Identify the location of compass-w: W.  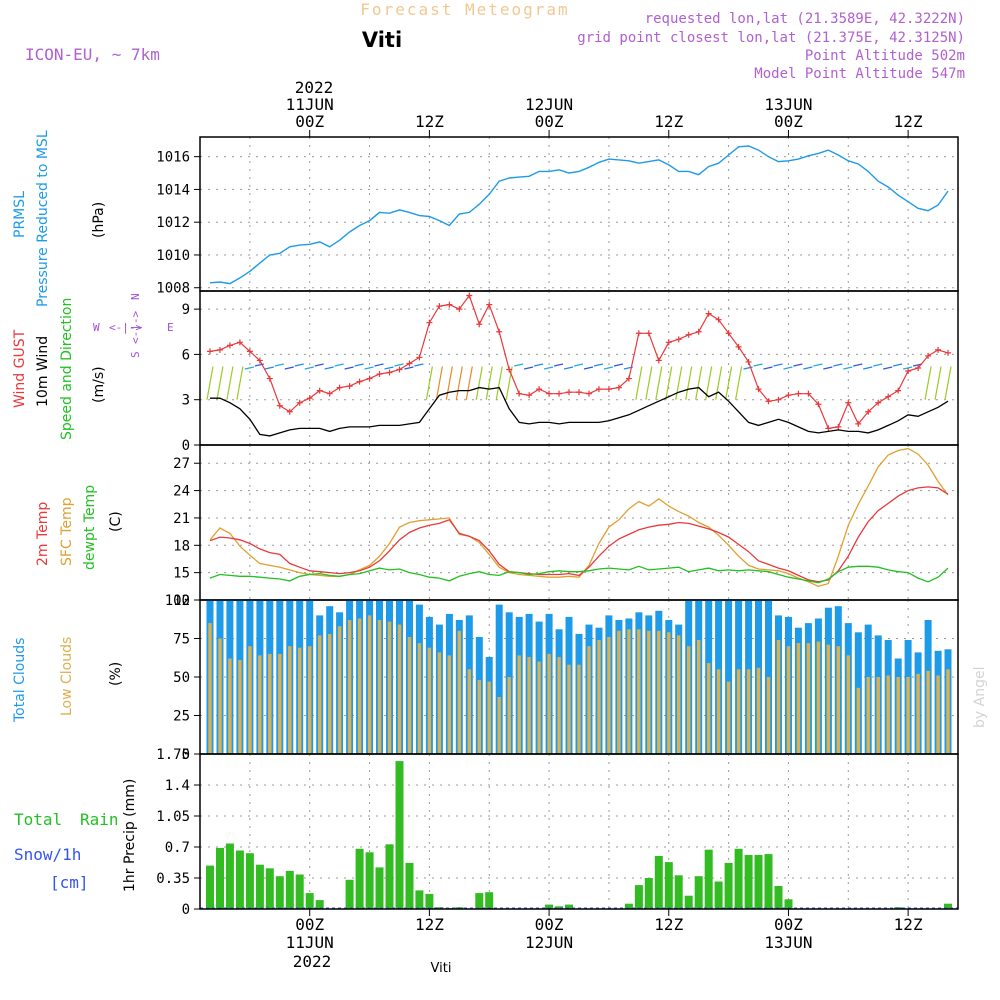
(96, 327).